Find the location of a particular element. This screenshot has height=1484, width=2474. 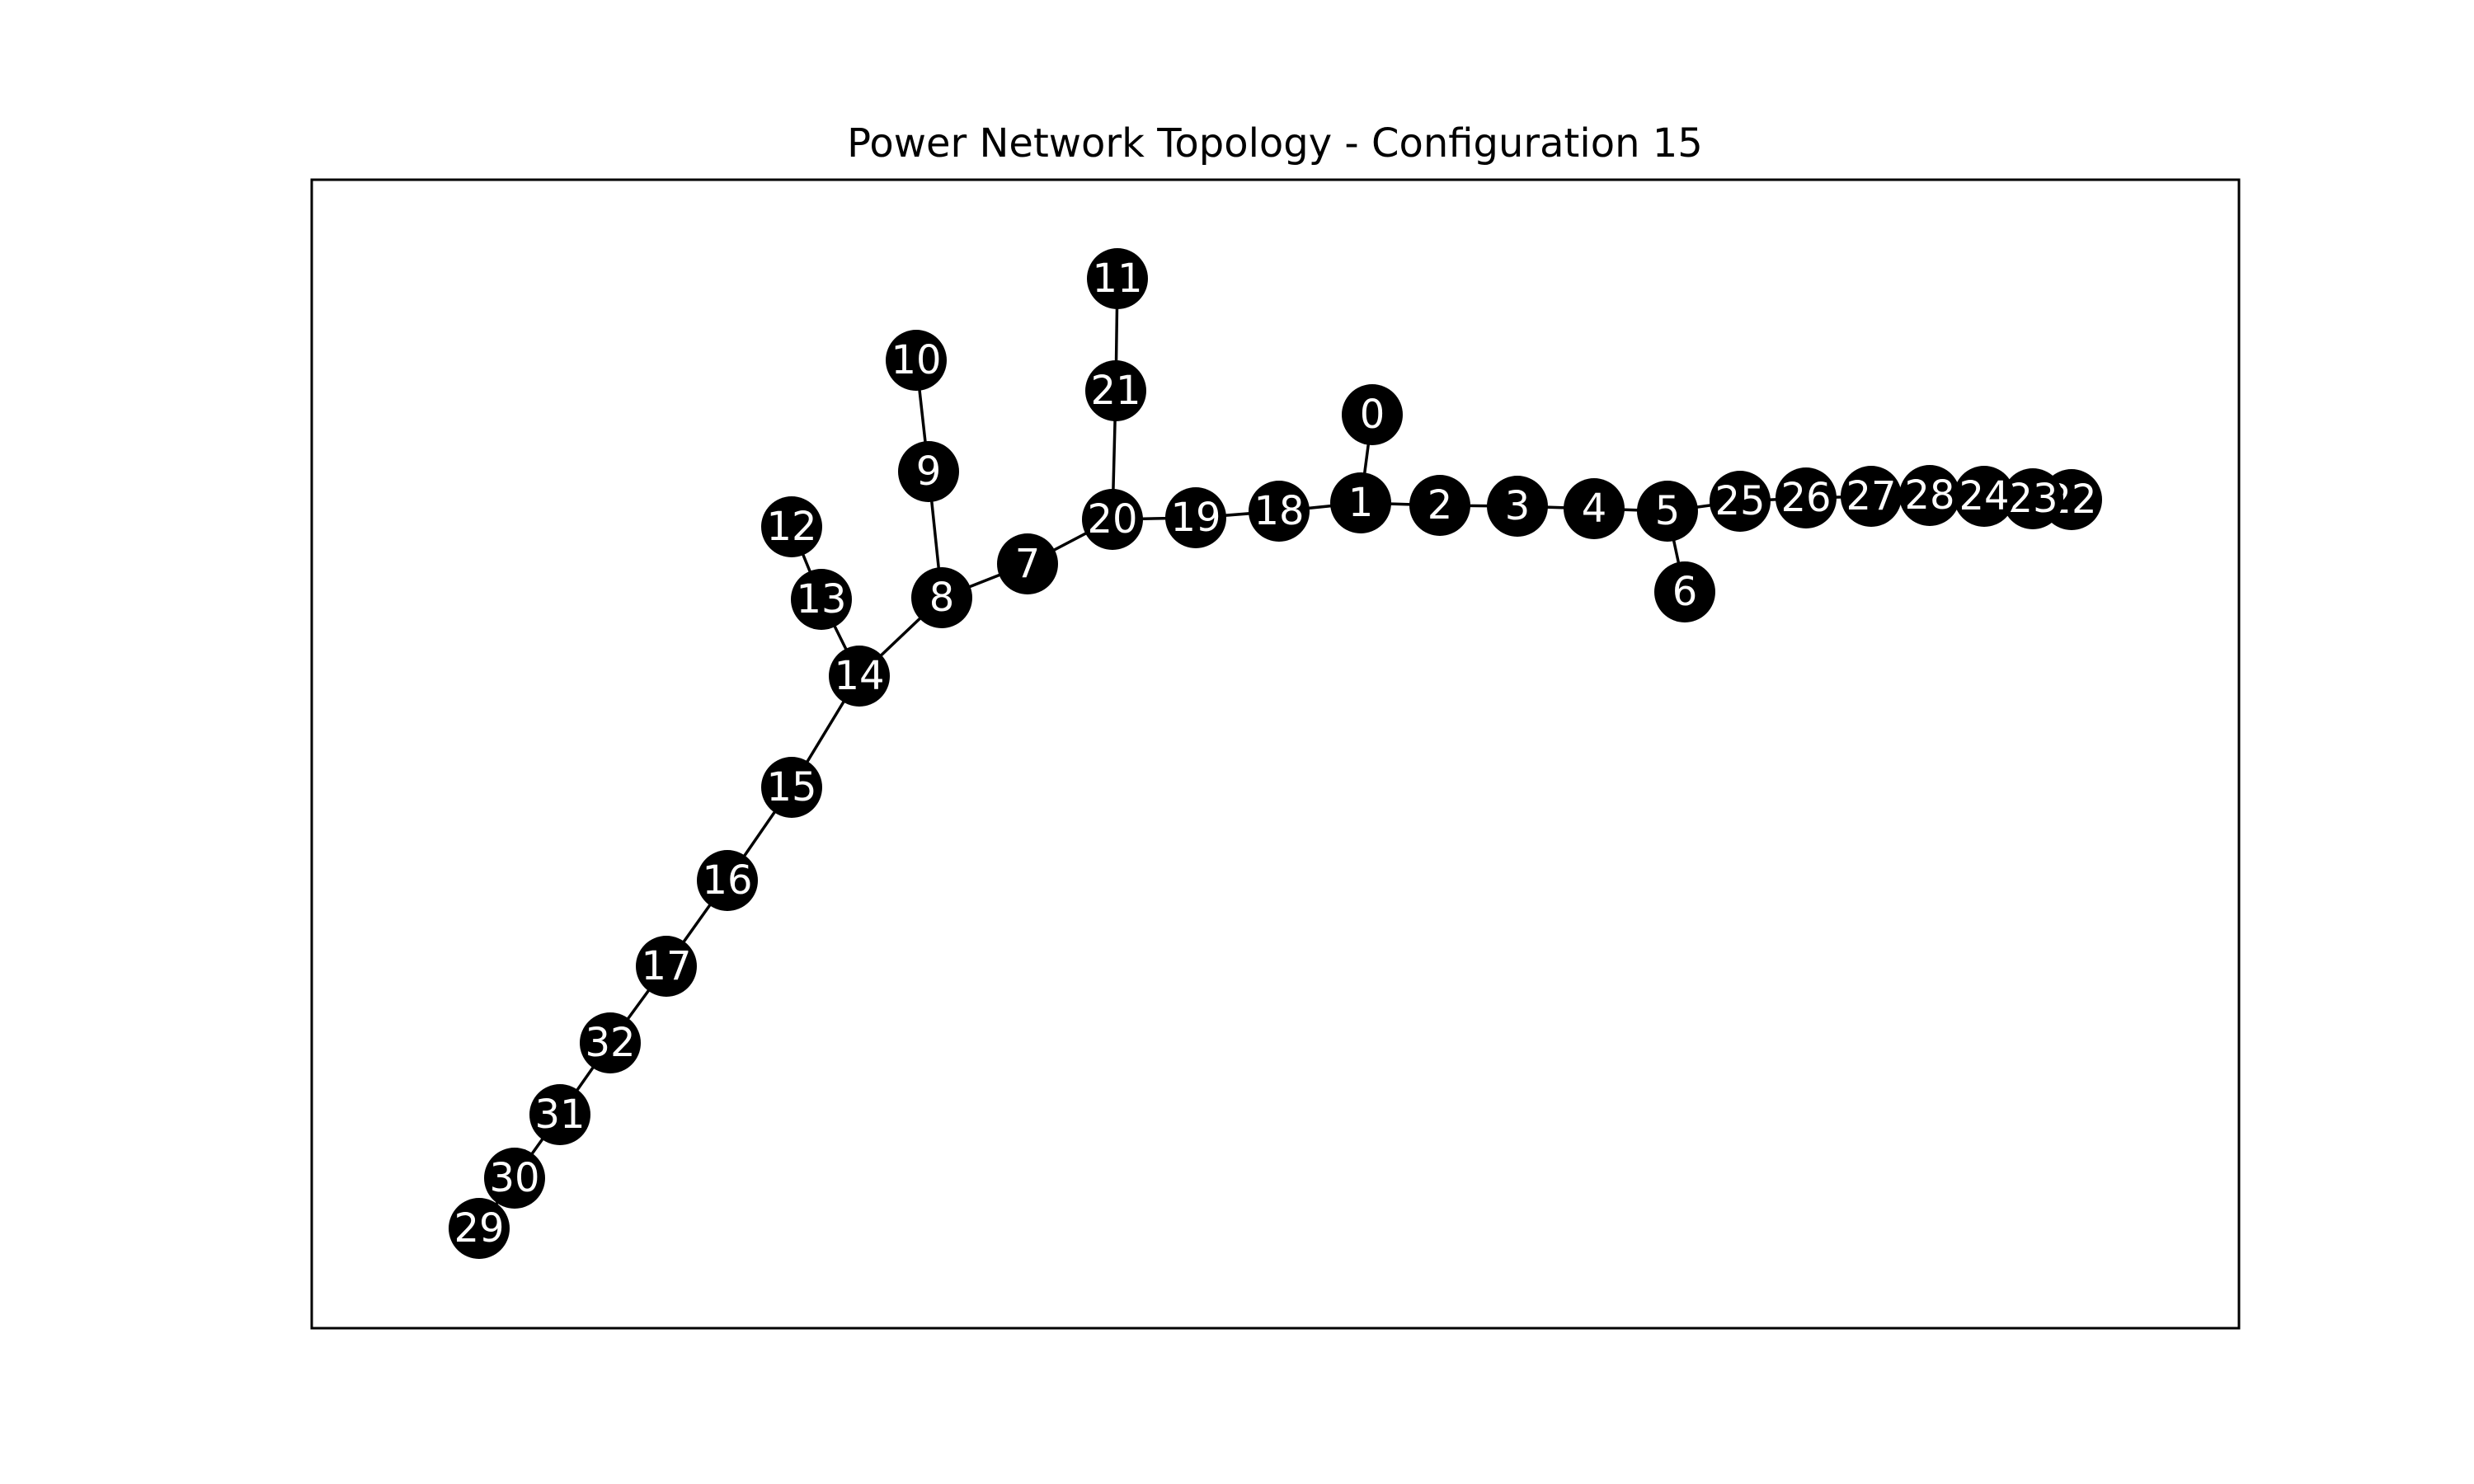

node-4: 4 is located at coordinates (1594, 509).